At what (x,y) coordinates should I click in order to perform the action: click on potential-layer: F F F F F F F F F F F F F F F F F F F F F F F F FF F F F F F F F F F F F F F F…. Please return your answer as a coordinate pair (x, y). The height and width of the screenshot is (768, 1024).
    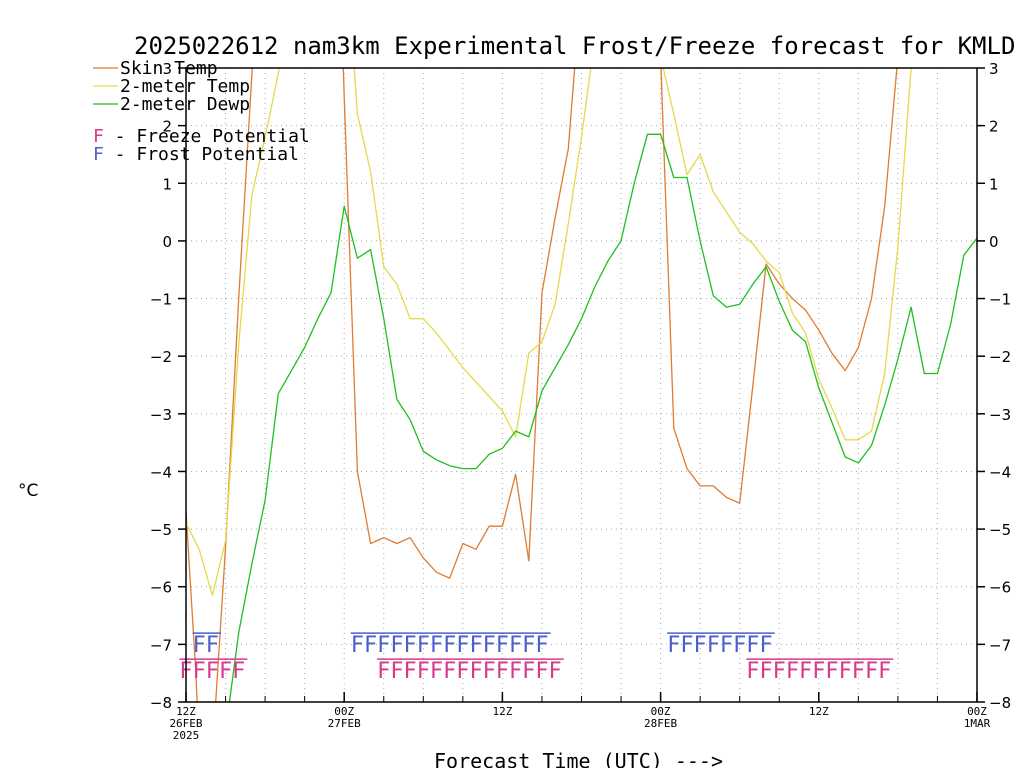
    Looking at the image, I should click on (536, 658).